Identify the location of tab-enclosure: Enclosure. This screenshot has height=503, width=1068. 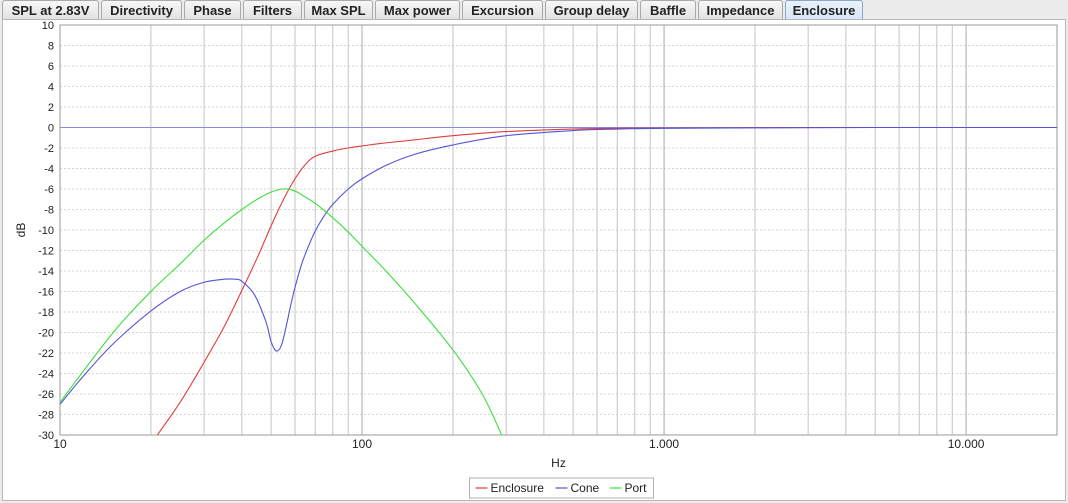
(824, 9).